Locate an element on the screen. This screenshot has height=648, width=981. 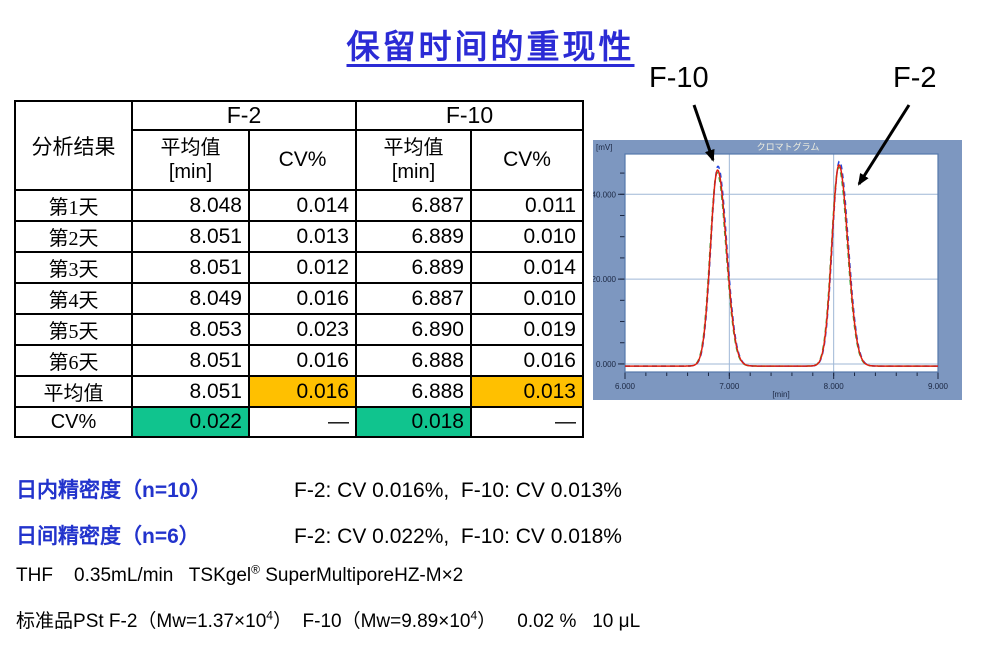
col-header-f2-cv: CV% is located at coordinates (302, 160).